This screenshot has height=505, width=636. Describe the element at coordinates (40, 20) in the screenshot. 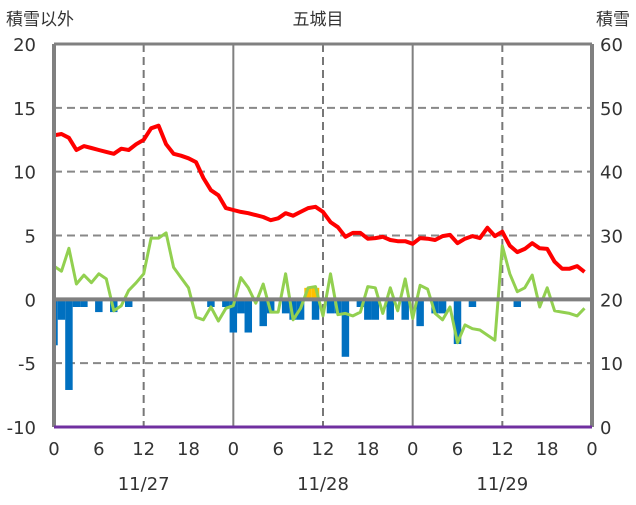

I see `left-axis-title: 積雪以外` at that location.